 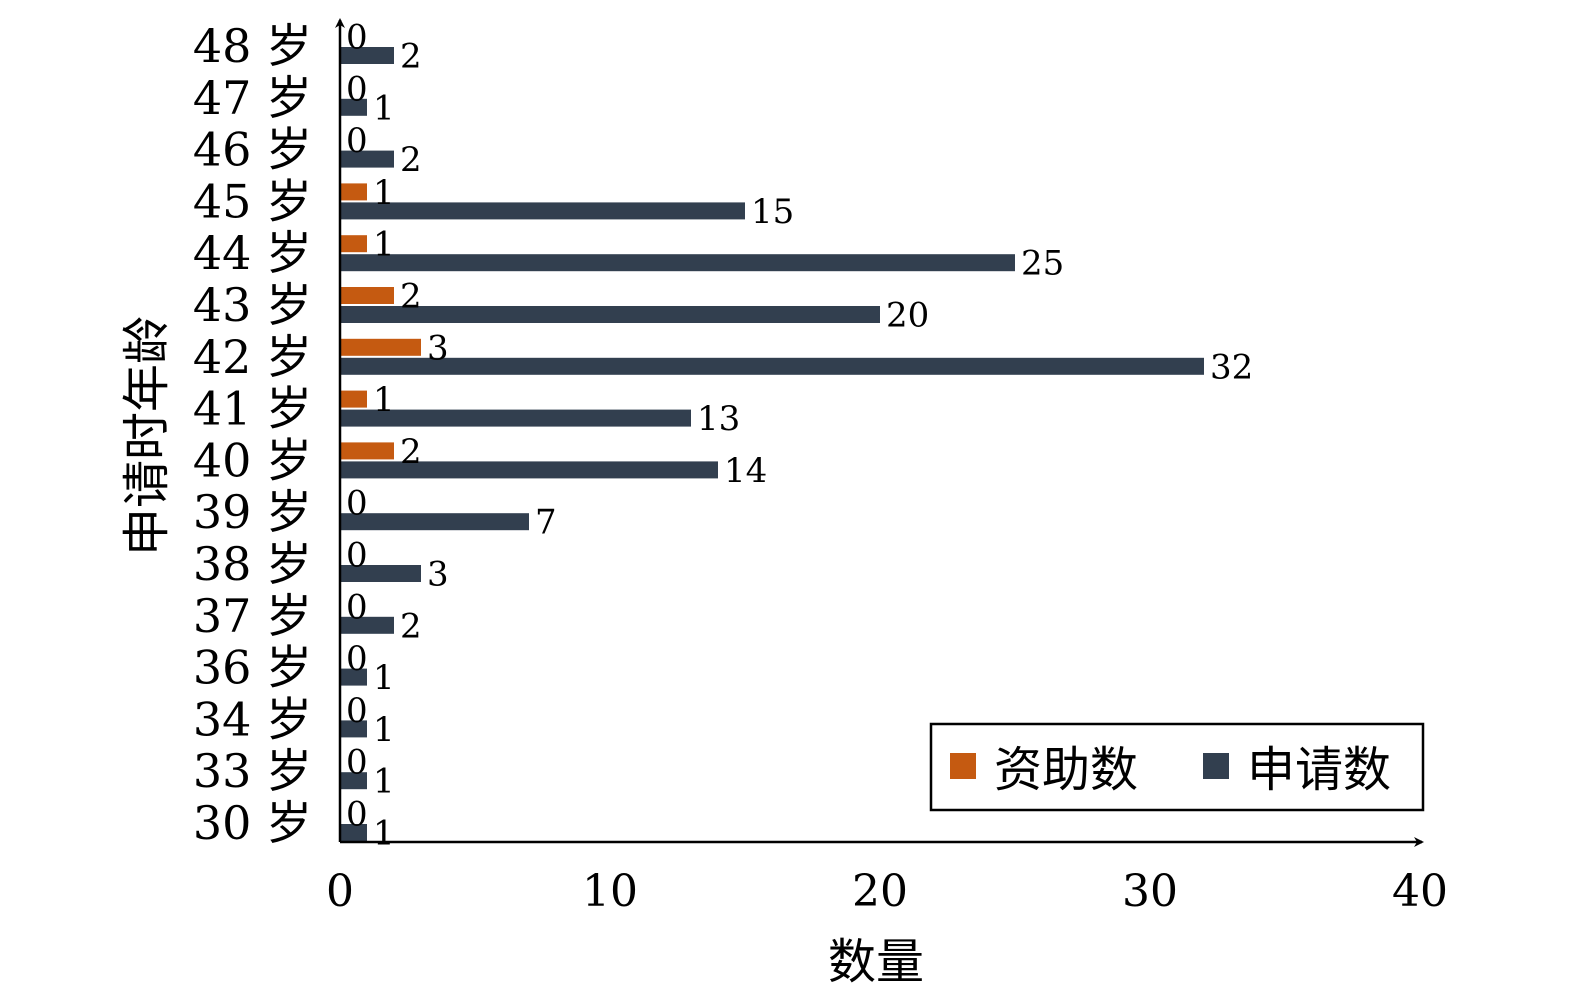 I want to click on legend: 资助数 申请数, so click(x=1177, y=767).